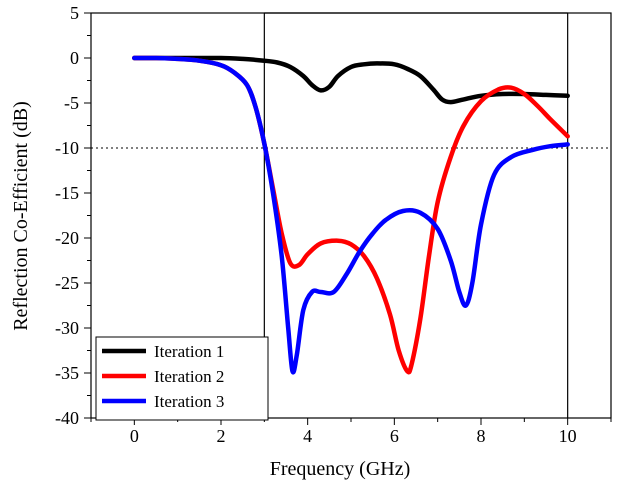 This screenshot has height=484, width=619. I want to click on legend-label-2: Iteration 2, so click(189, 376).